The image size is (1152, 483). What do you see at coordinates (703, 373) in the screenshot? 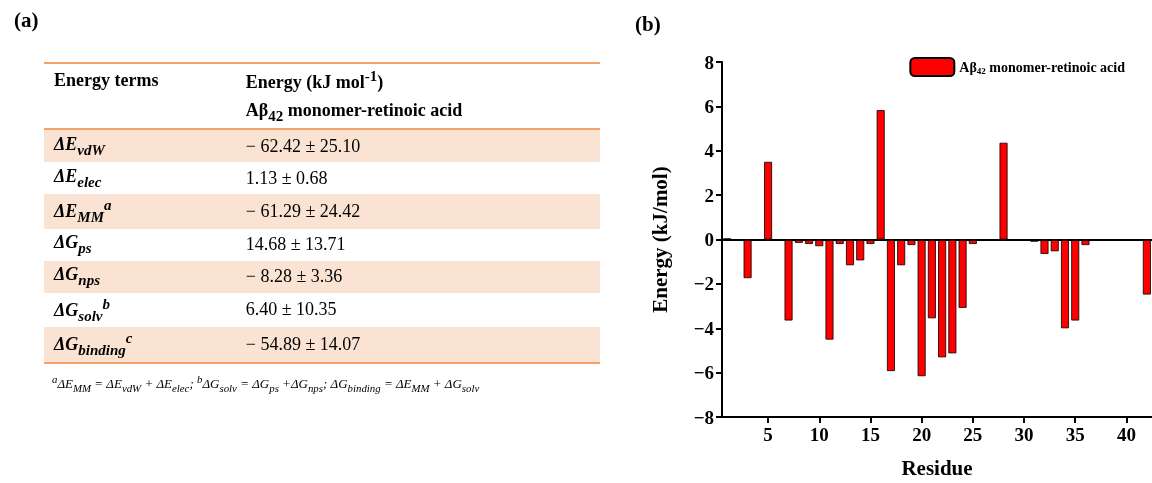
I see `y-tick-label: −6` at bounding box center [703, 373].